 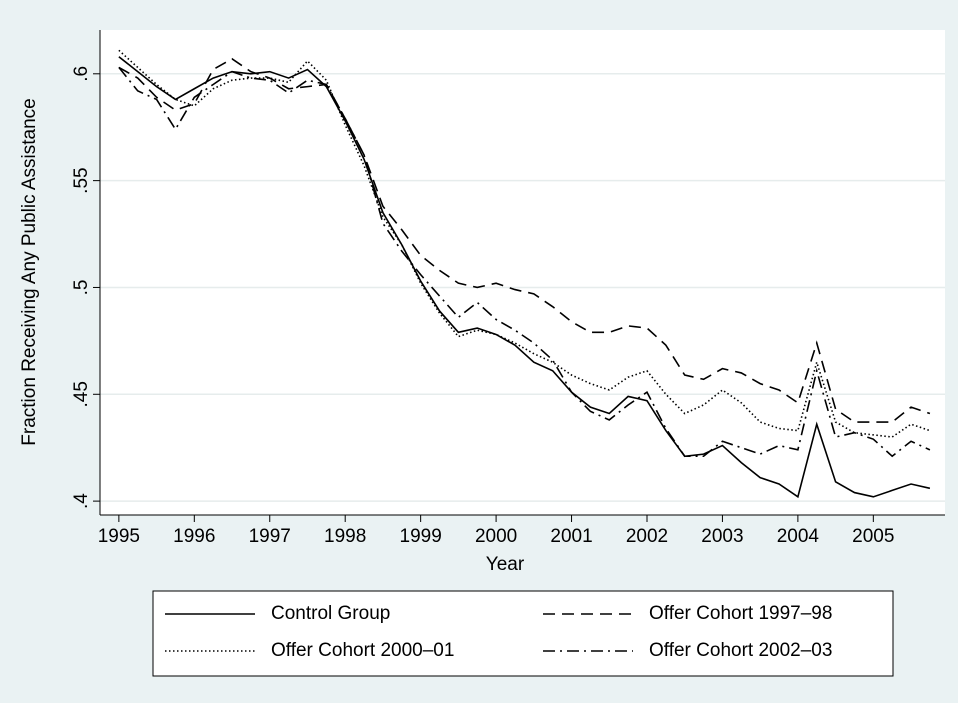 What do you see at coordinates (345, 536) in the screenshot?
I see `x-tick-label: 1998` at bounding box center [345, 536].